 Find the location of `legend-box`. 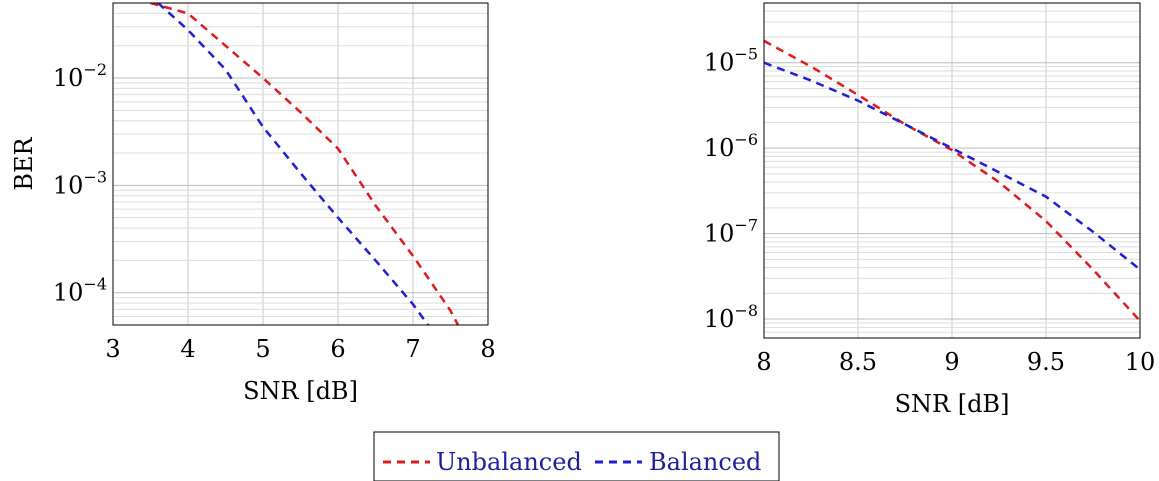

legend-box is located at coordinates (576, 456).